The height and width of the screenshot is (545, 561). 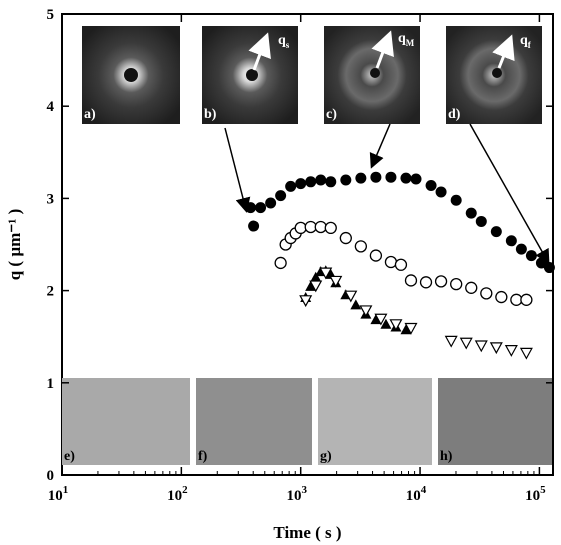 I want to click on x-tick-exponent: 1, so click(x=66, y=490).